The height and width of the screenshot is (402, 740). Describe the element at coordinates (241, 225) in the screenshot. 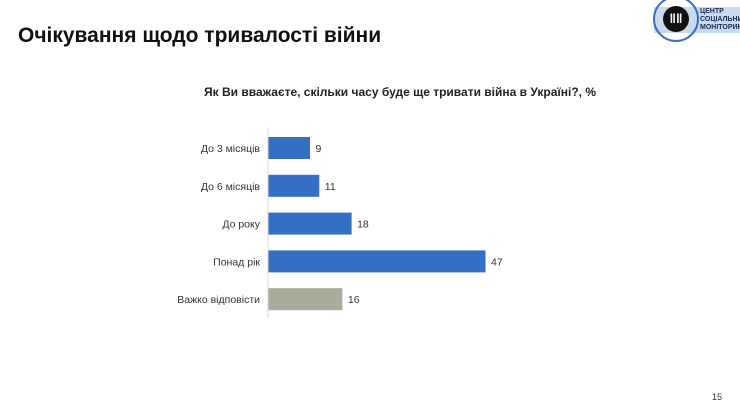

I see `category-label: До року` at that location.